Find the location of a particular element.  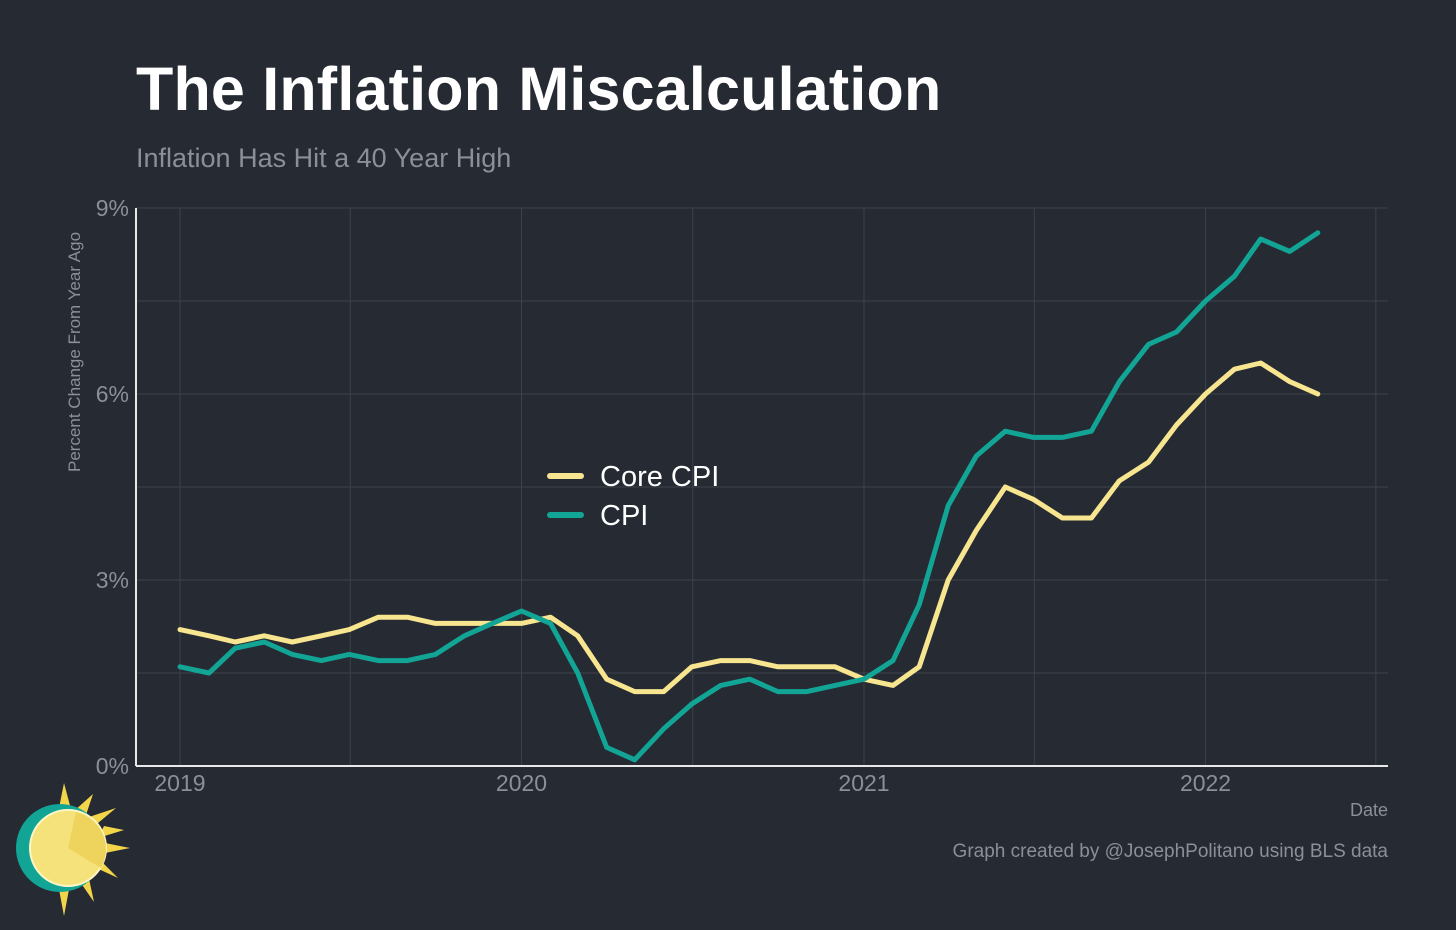

x-tick-label: 2022 is located at coordinates (1205, 783).